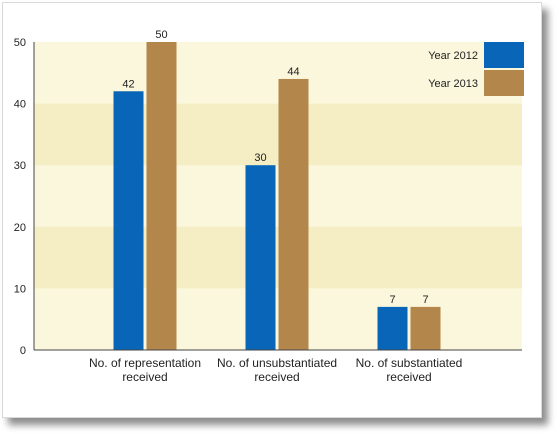 The height and width of the screenshot is (434, 560). Describe the element at coordinates (20, 228) in the screenshot. I see `y-tick-label: 20` at that location.